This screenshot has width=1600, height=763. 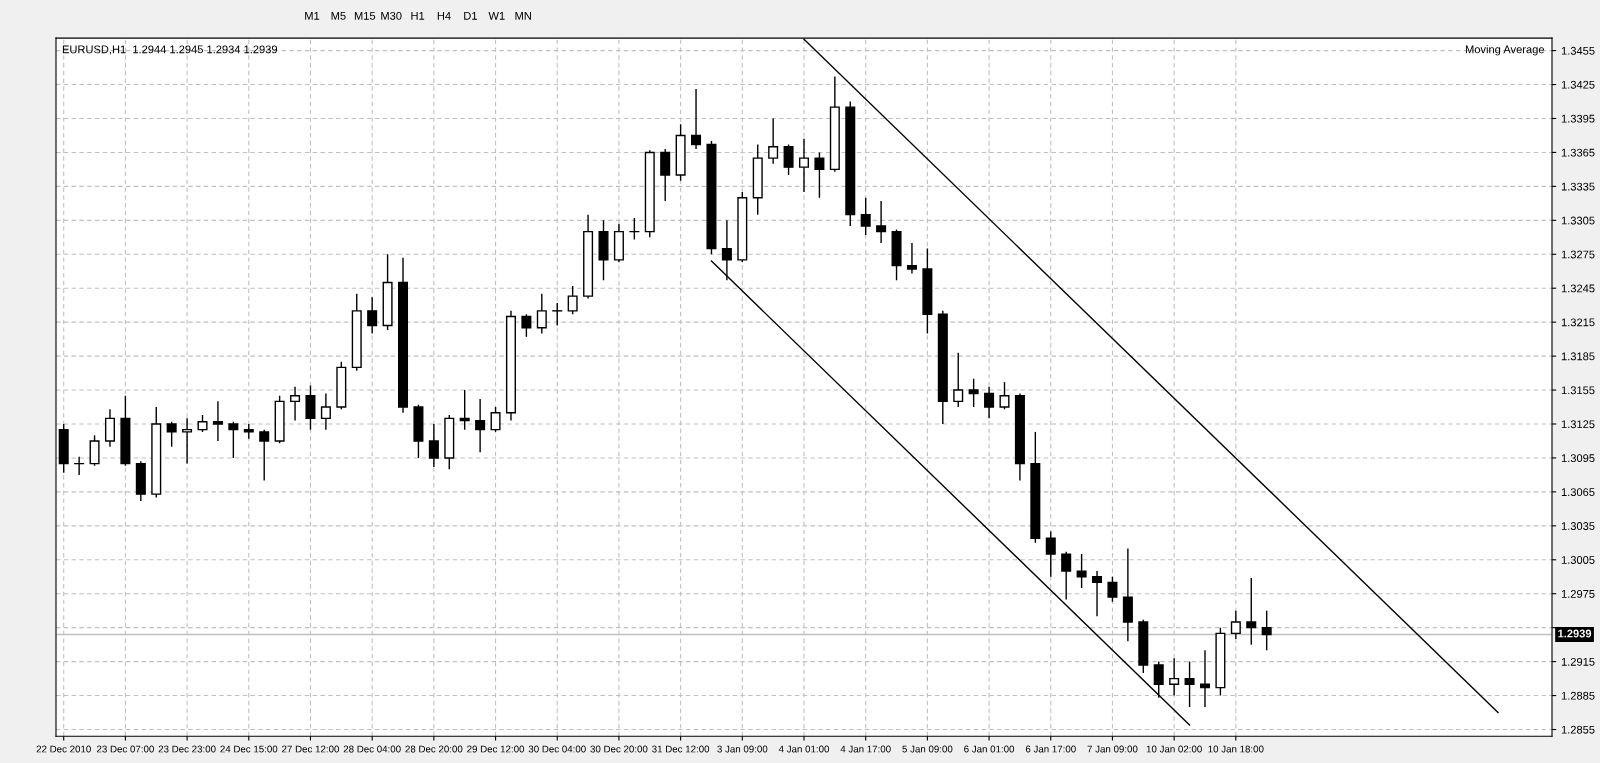 What do you see at coordinates (1578, 288) in the screenshot?
I see `y-tick-label: 1.3245` at bounding box center [1578, 288].